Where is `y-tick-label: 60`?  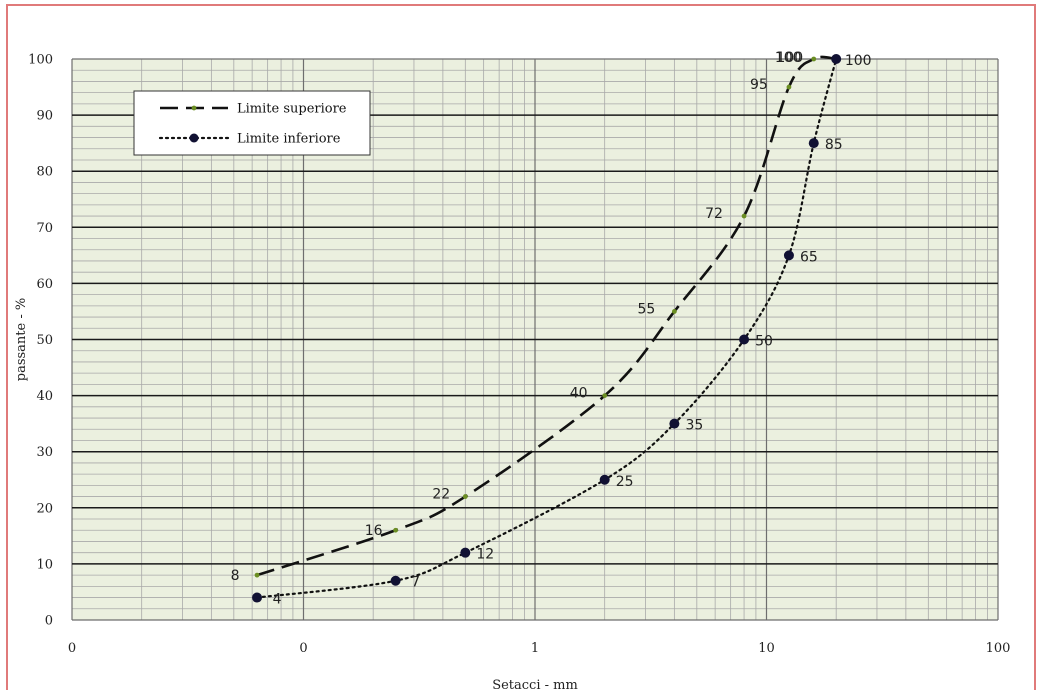 y-tick-label: 60 is located at coordinates (44, 284).